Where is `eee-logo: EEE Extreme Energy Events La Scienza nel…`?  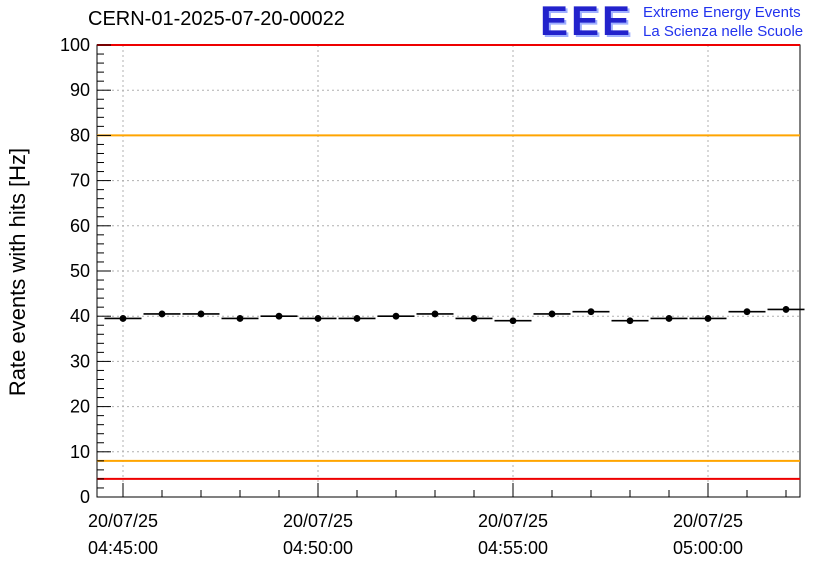 eee-logo: EEE Extreme Energy Events La Scienza nel… is located at coordinates (671, 21).